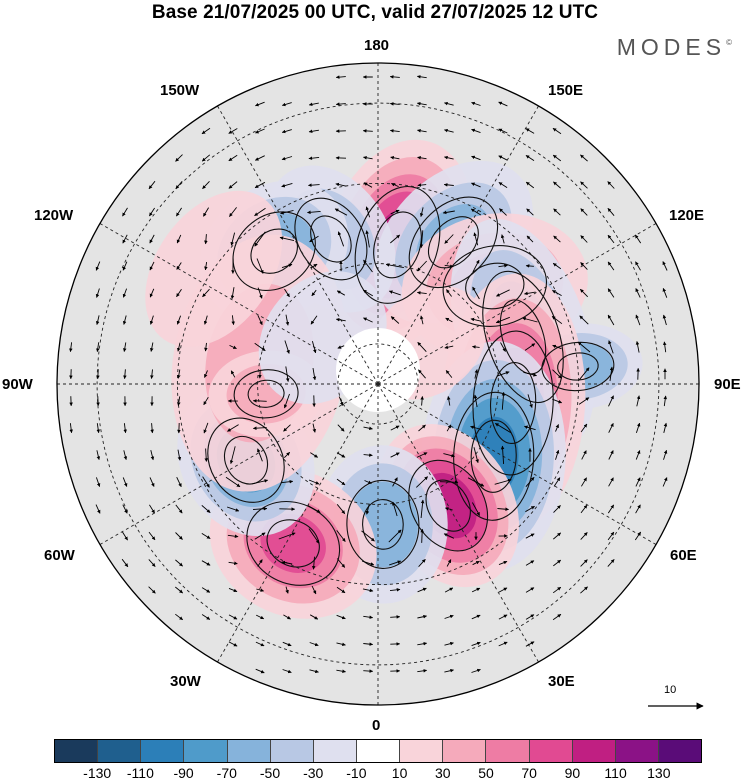 This screenshot has height=783, width=750. What do you see at coordinates (566, 90) in the screenshot?
I see `label-lon-150e: 150E` at bounding box center [566, 90].